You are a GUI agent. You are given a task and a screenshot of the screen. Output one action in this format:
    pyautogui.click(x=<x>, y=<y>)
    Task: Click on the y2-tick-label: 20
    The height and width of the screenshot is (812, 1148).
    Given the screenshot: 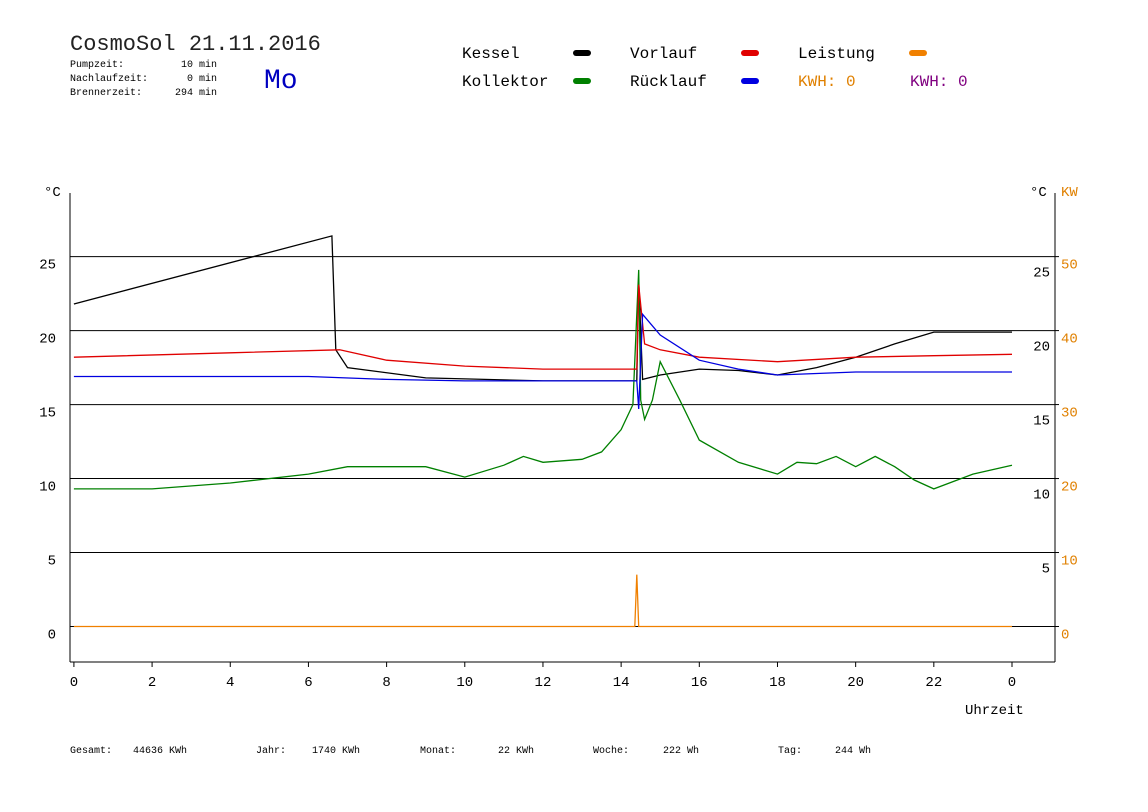 What is the action you would take?
    pyautogui.click(x=1069, y=488)
    